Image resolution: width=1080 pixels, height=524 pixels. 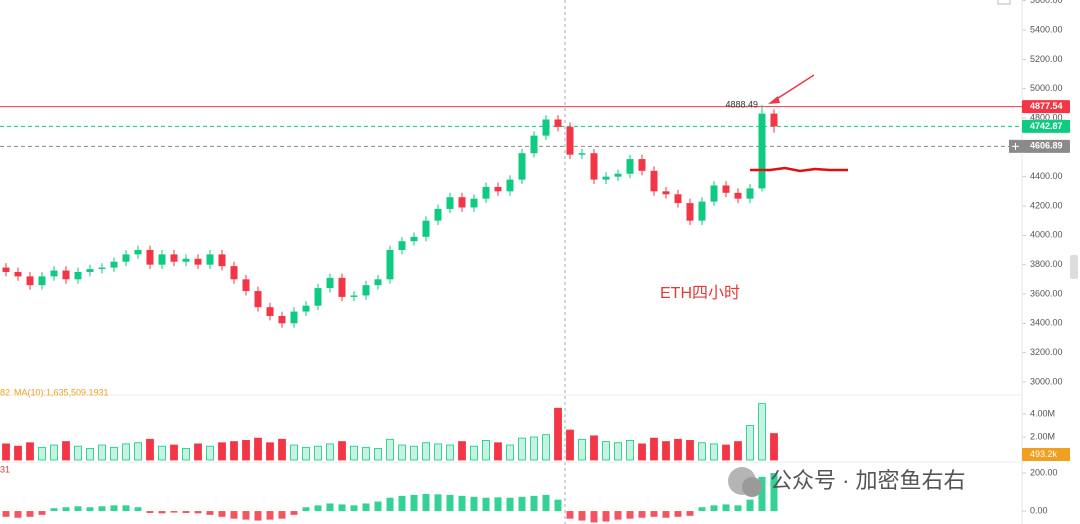 I want to click on price-tag, so click(x=1046, y=107).